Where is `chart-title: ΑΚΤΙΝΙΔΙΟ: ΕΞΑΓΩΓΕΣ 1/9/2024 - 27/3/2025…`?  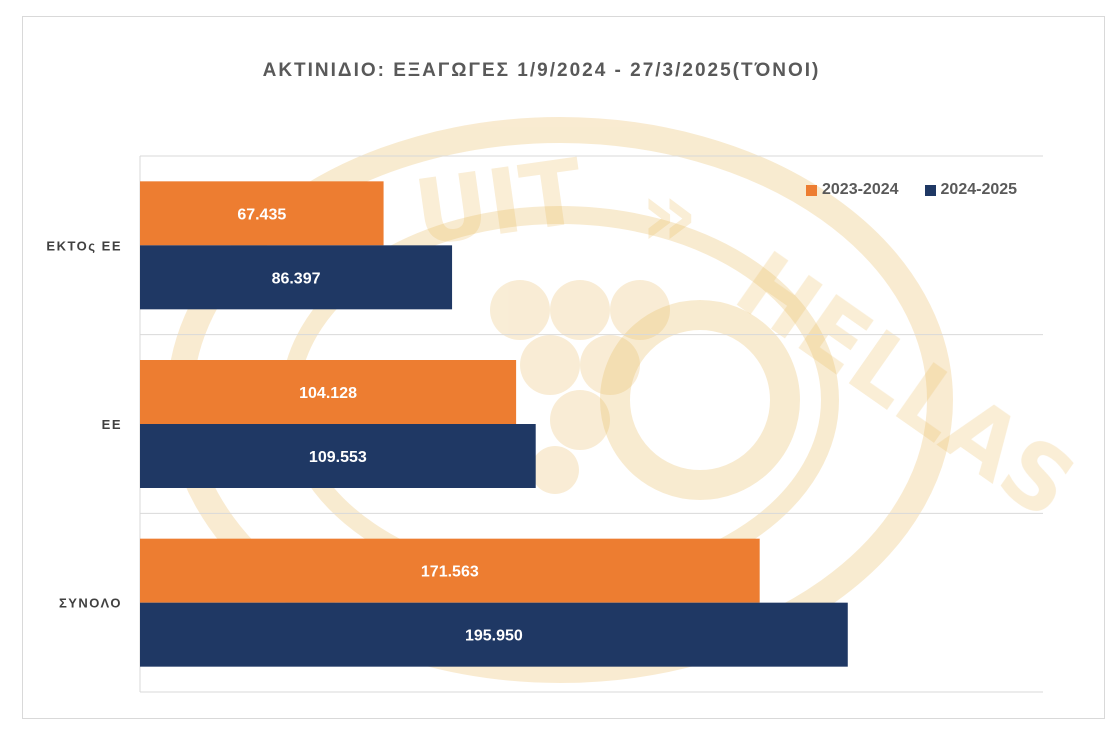 chart-title: ΑΚΤΙΝΙΔΙΟ: ΕΞΑΓΩΓΕΣ 1/9/2024 - 27/3/2025… is located at coordinates (541, 70).